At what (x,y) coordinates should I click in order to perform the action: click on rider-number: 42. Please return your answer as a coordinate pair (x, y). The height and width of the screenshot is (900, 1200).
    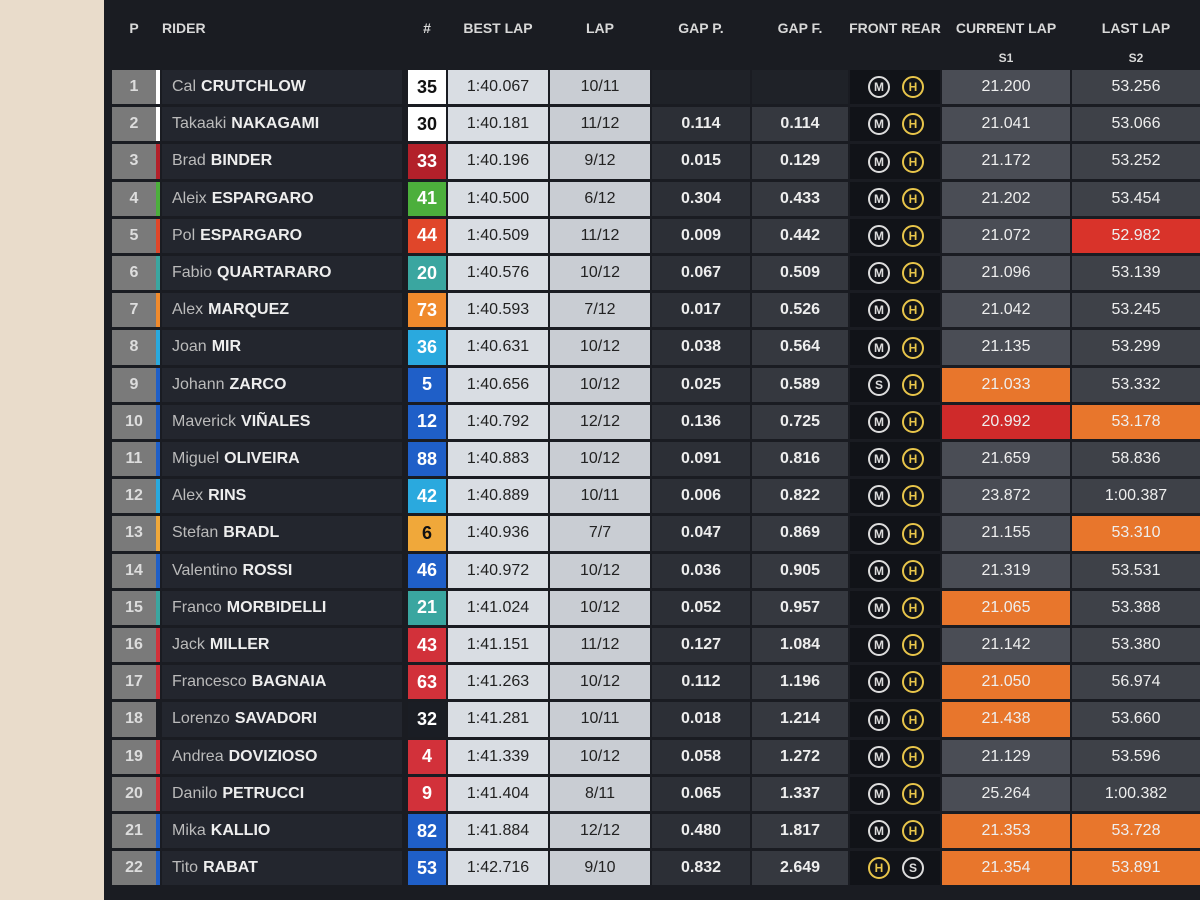
    Looking at the image, I should click on (427, 496).